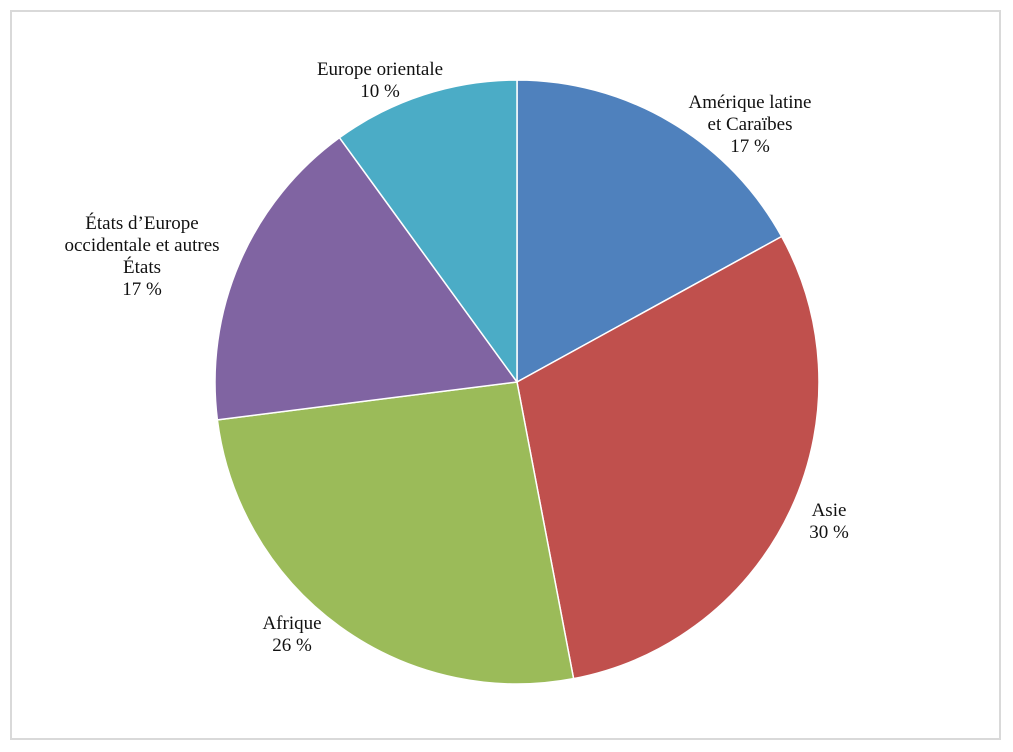 The image size is (1013, 752). What do you see at coordinates (292, 645) in the screenshot?
I see `slice-percent: 26 %` at bounding box center [292, 645].